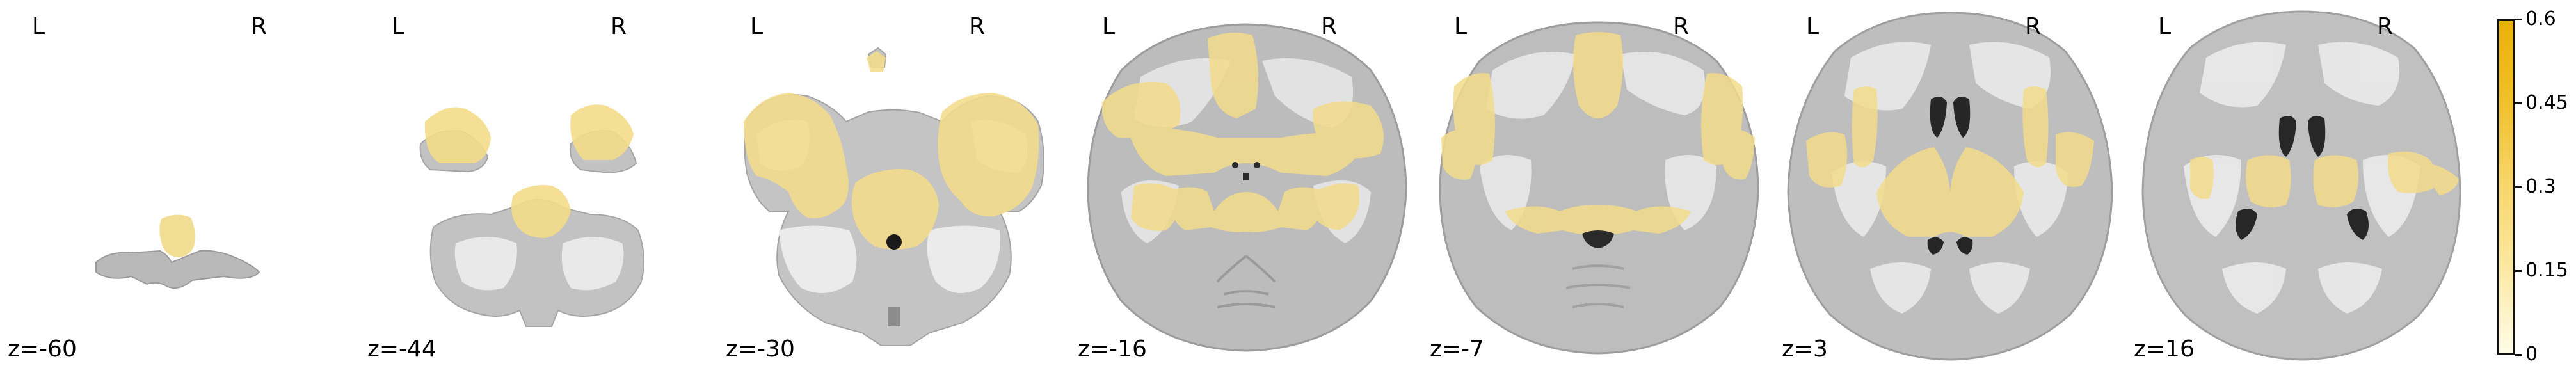 The image size is (2576, 368). I want to click on colorbar: 0 0.15 0.3 0.45 0.6, so click(2529, 184).